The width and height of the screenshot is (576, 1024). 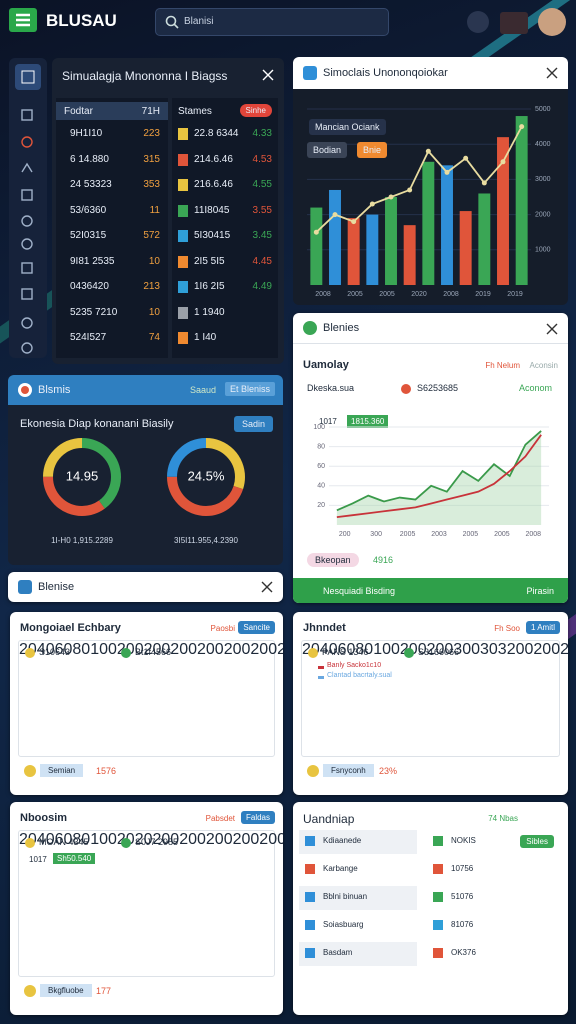 I want to click on donut-caption: 1I-H0 1,915.2289, so click(x=82, y=540).